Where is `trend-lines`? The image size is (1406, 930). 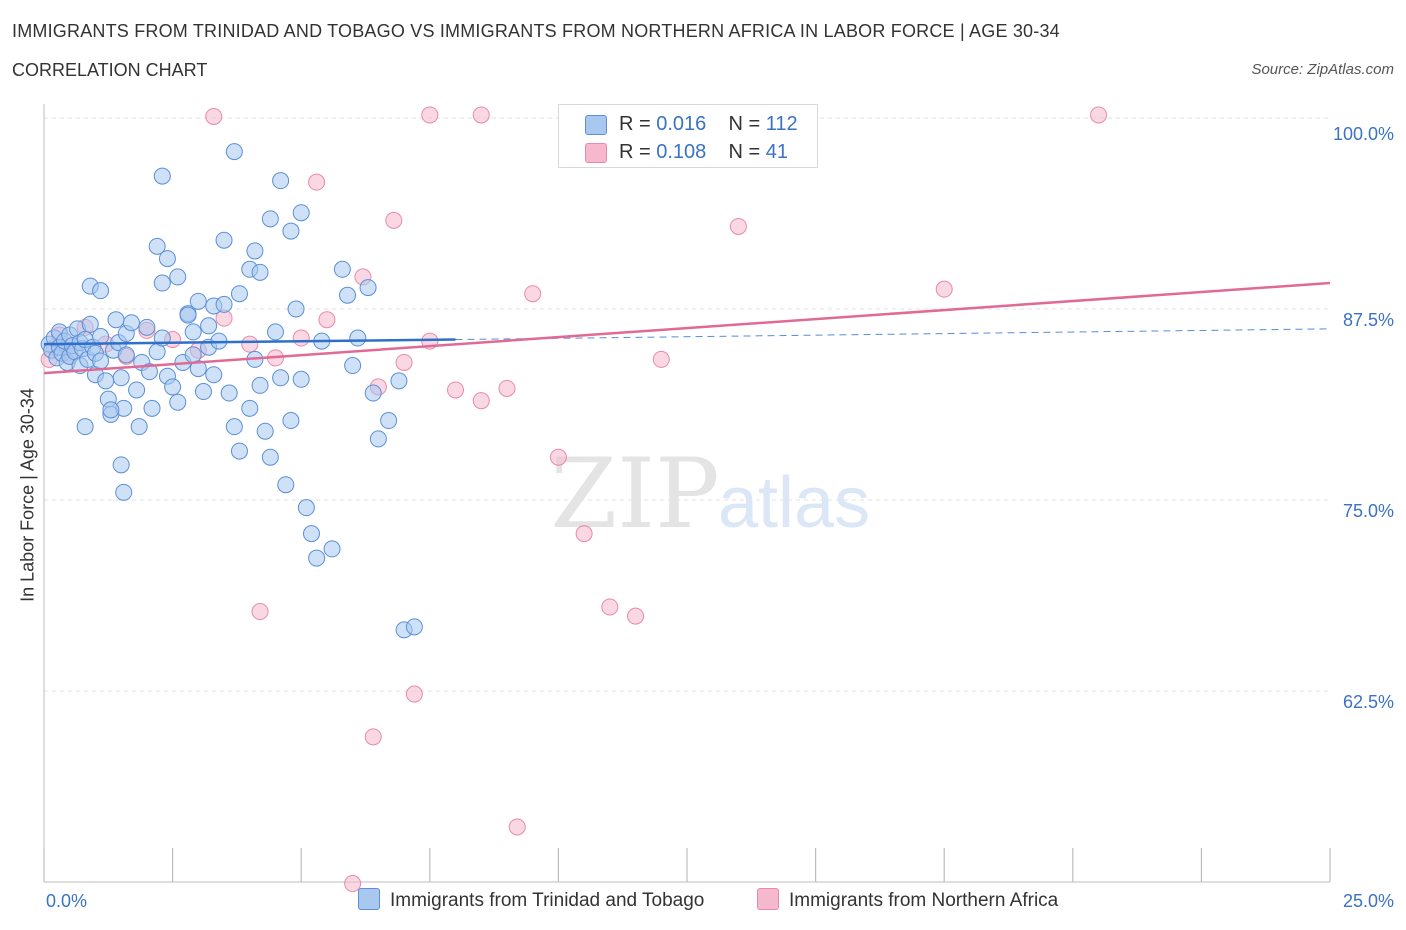
trend-lines is located at coordinates (687, 328).